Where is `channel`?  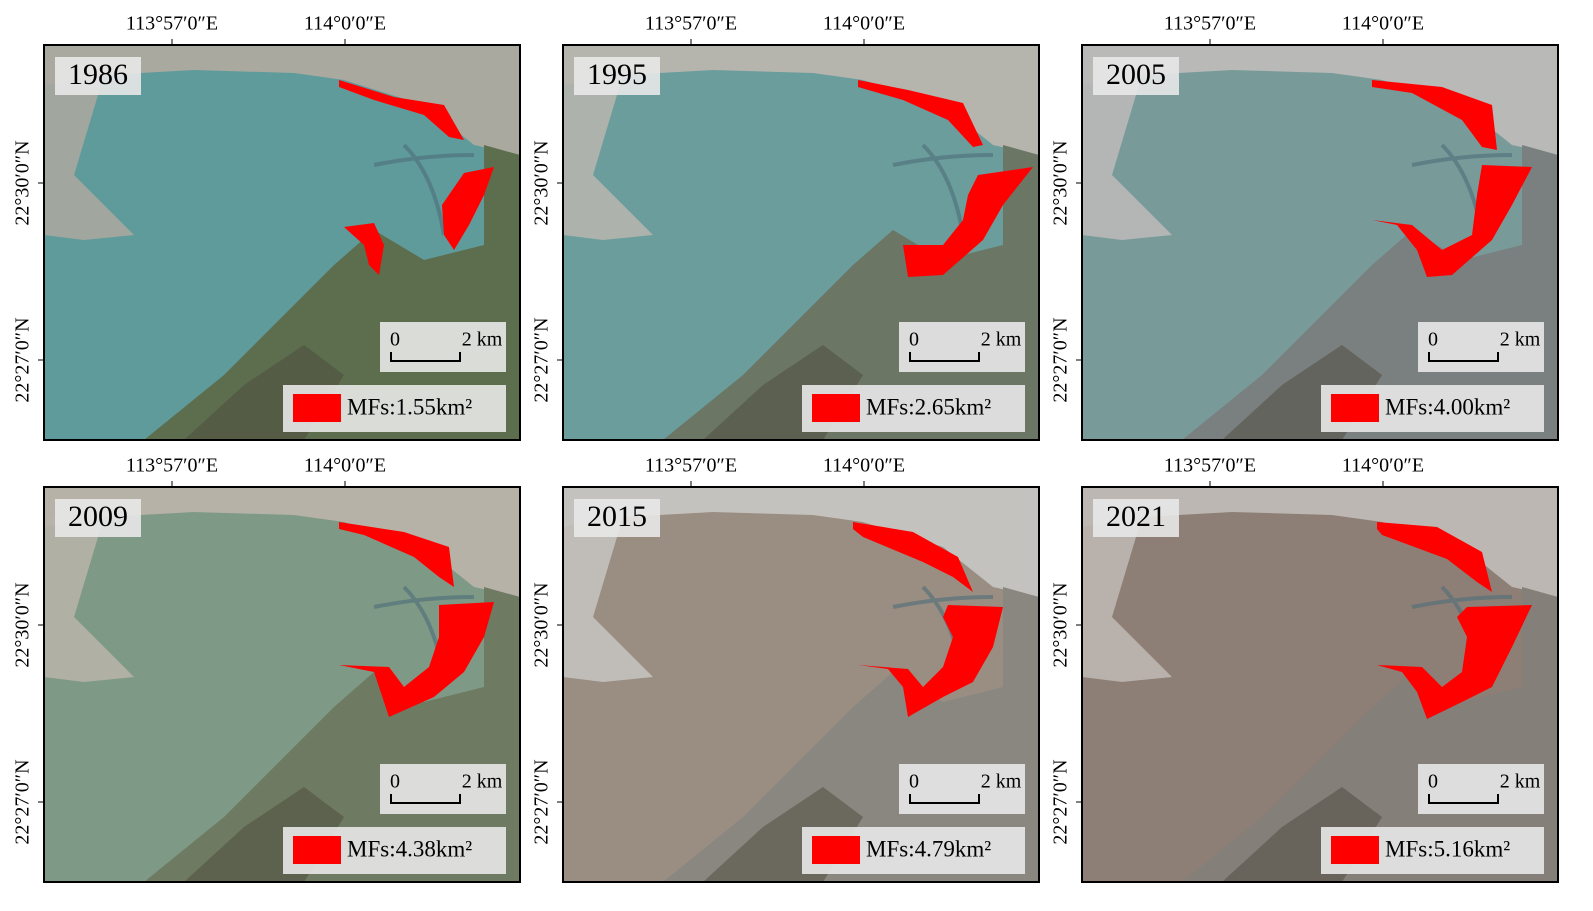 channel is located at coordinates (943, 189).